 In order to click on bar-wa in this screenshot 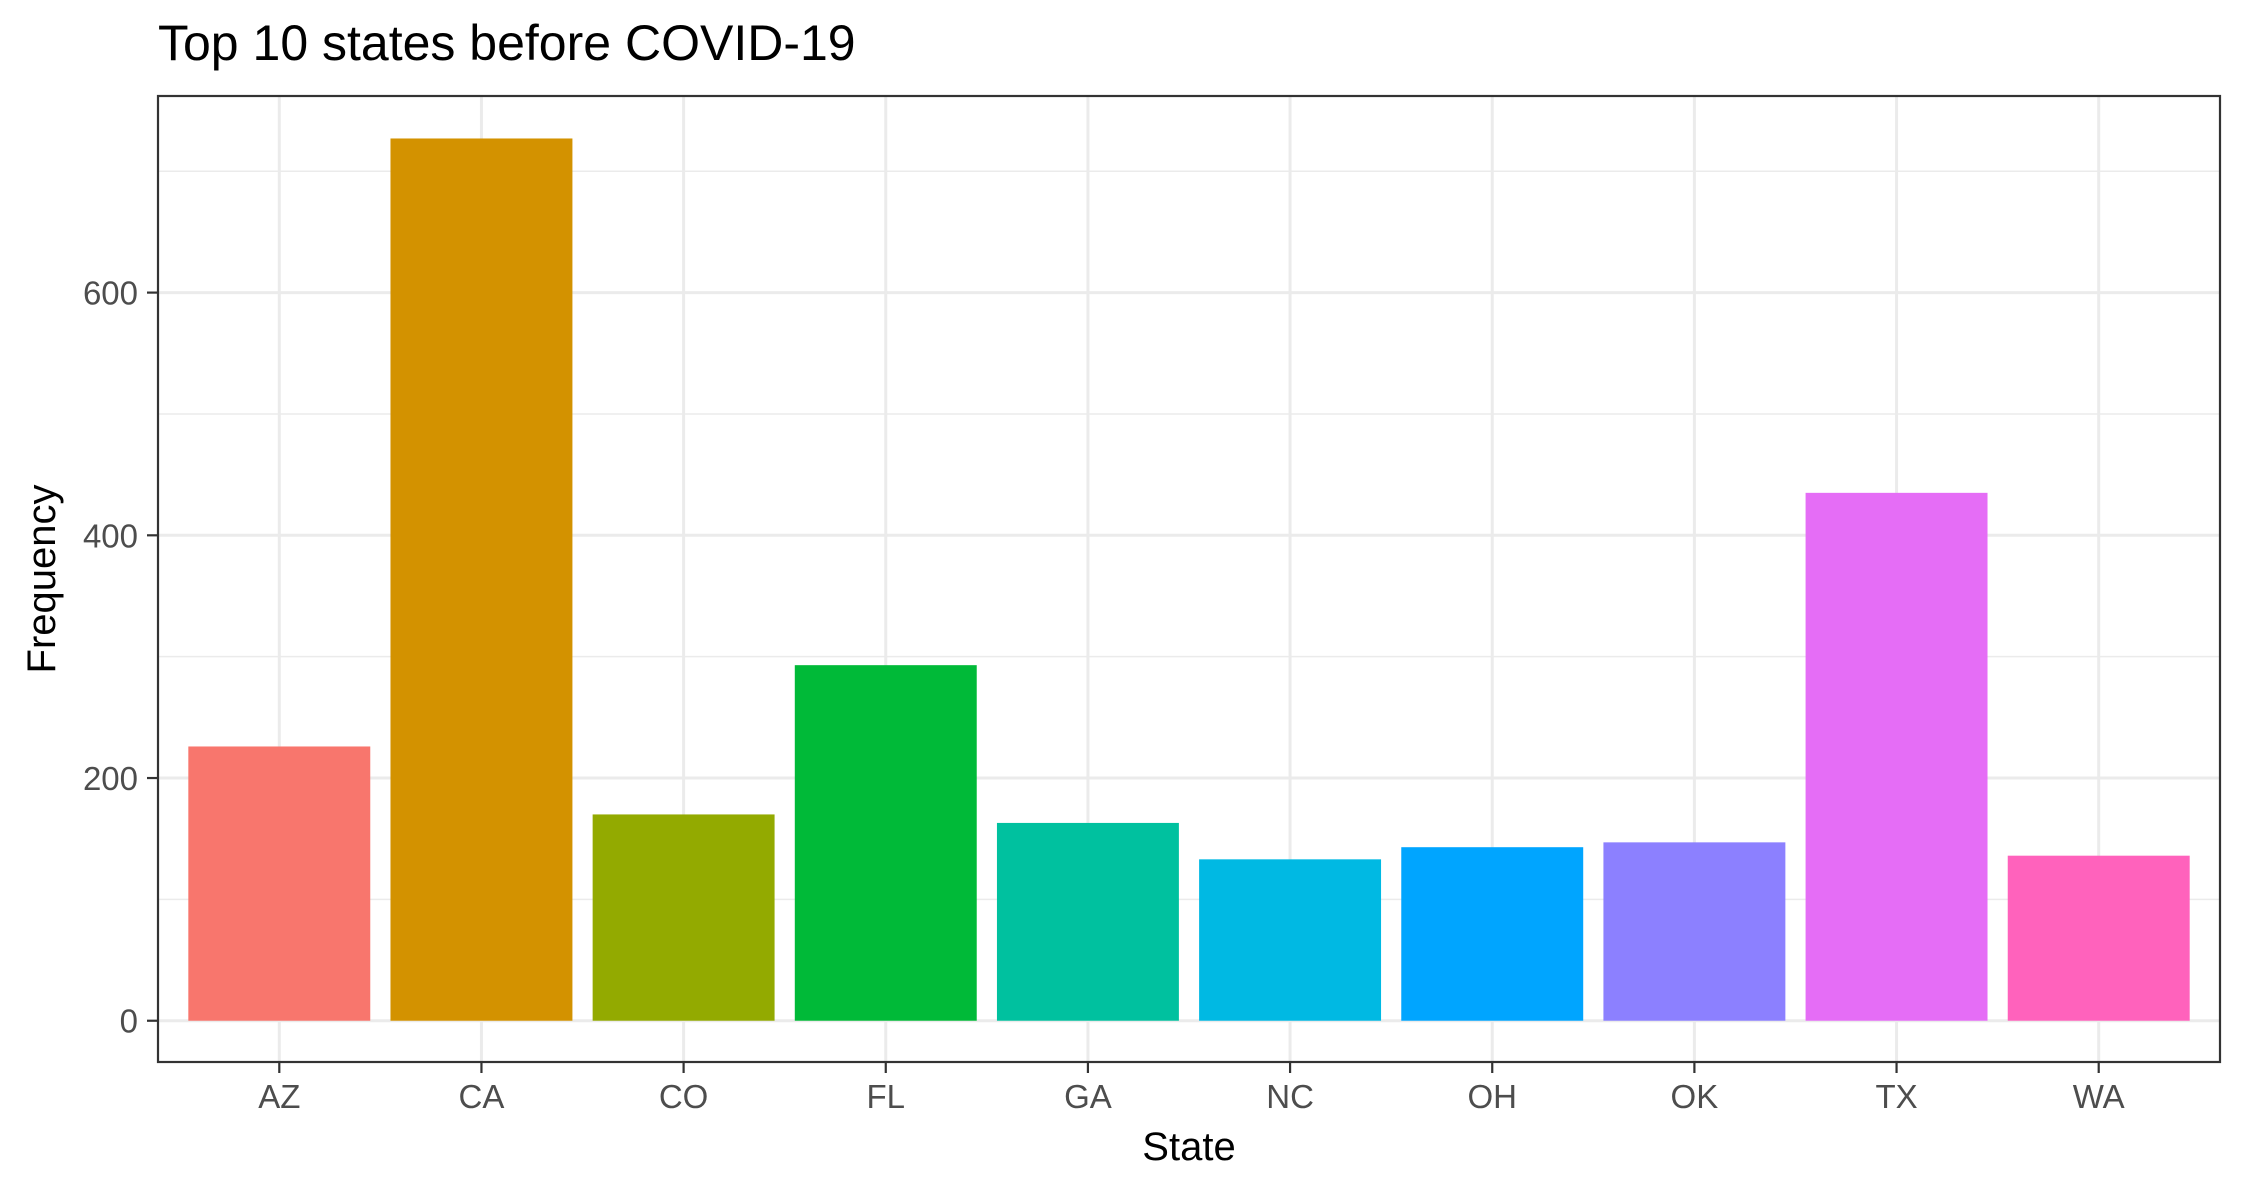, I will do `click(2098, 938)`.